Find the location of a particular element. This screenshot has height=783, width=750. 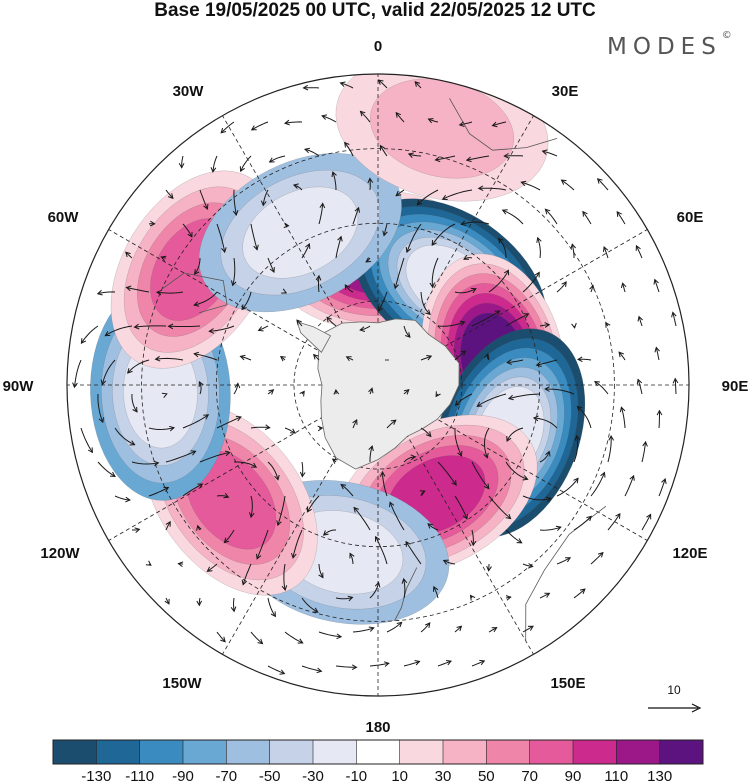

colorbar-tick-label: 30 is located at coordinates (443, 775).